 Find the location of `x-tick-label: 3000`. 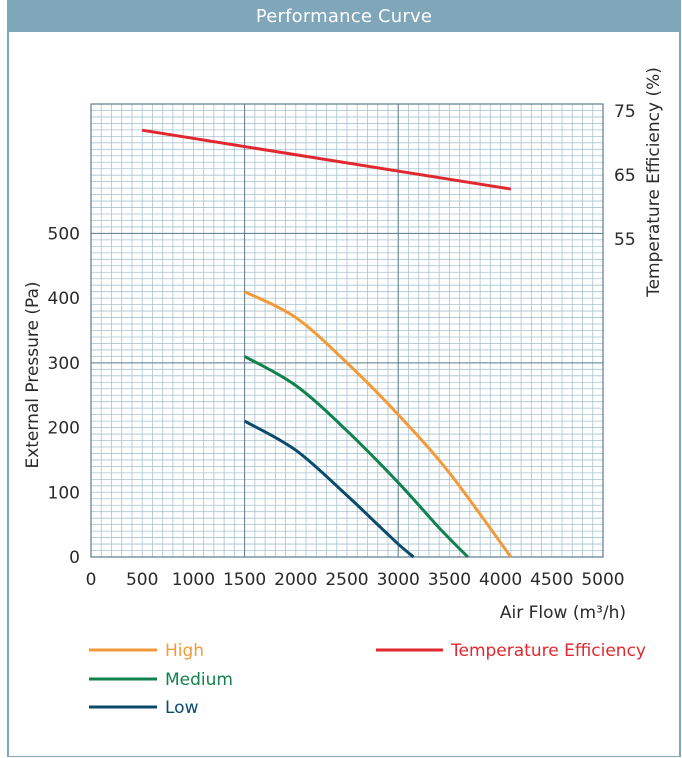

x-tick-label: 3000 is located at coordinates (398, 580).